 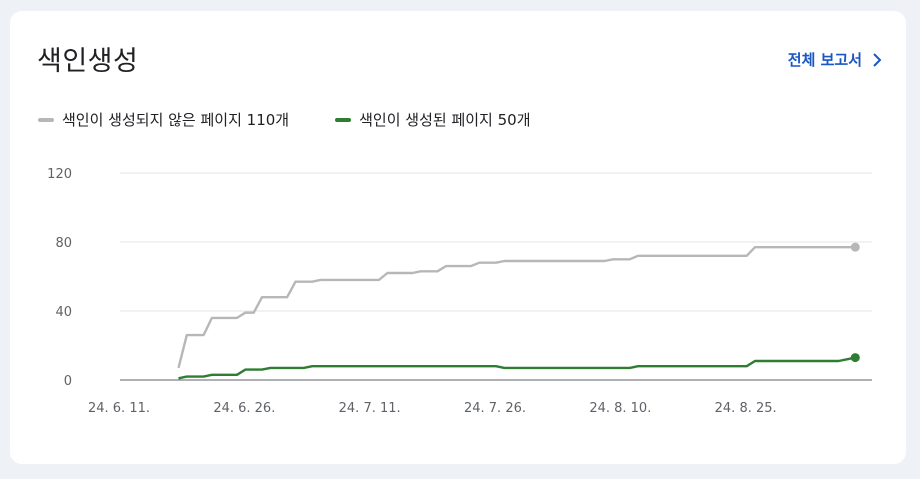 What do you see at coordinates (855, 358) in the screenshot?
I see `series-endpoint-indexed` at bounding box center [855, 358].